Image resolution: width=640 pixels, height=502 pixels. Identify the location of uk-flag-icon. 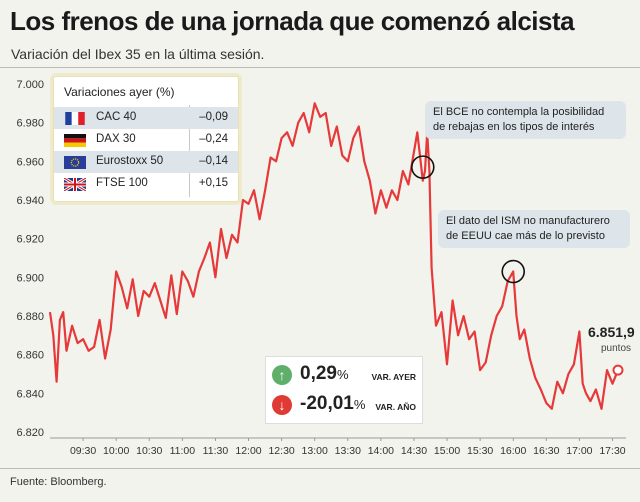
(75, 184).